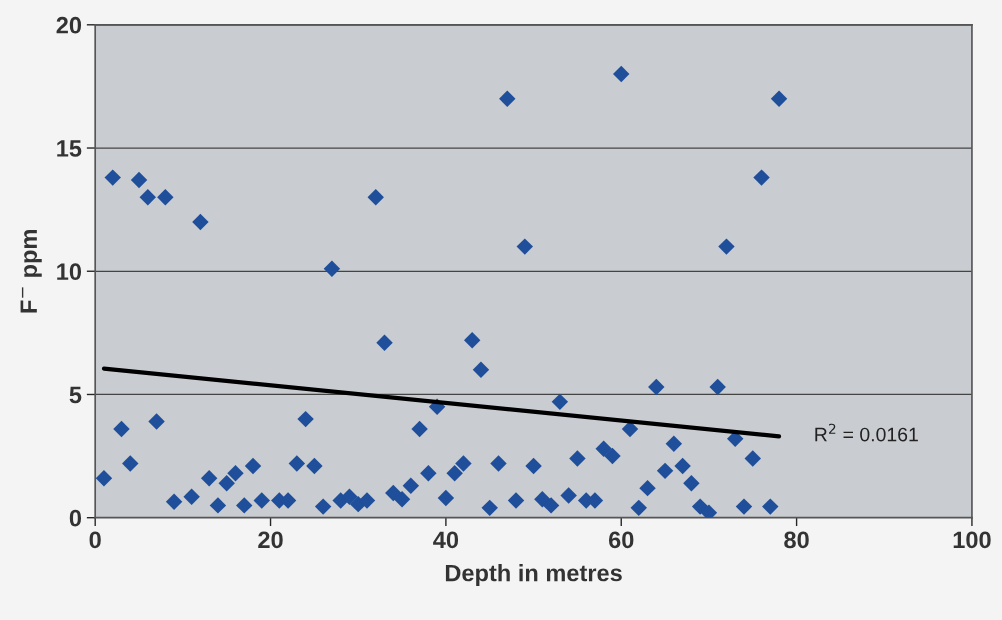 This screenshot has height=620, width=1002. Describe the element at coordinates (69, 148) in the screenshot. I see `y-tick-label: 15` at that location.